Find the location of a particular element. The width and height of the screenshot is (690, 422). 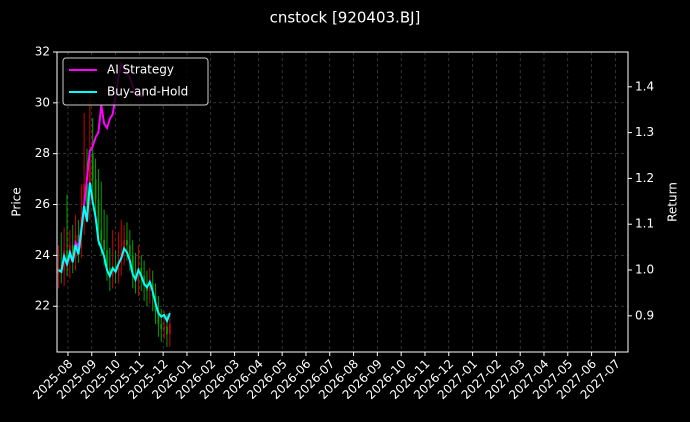

y-tick-label: 24 is located at coordinates (42, 255).